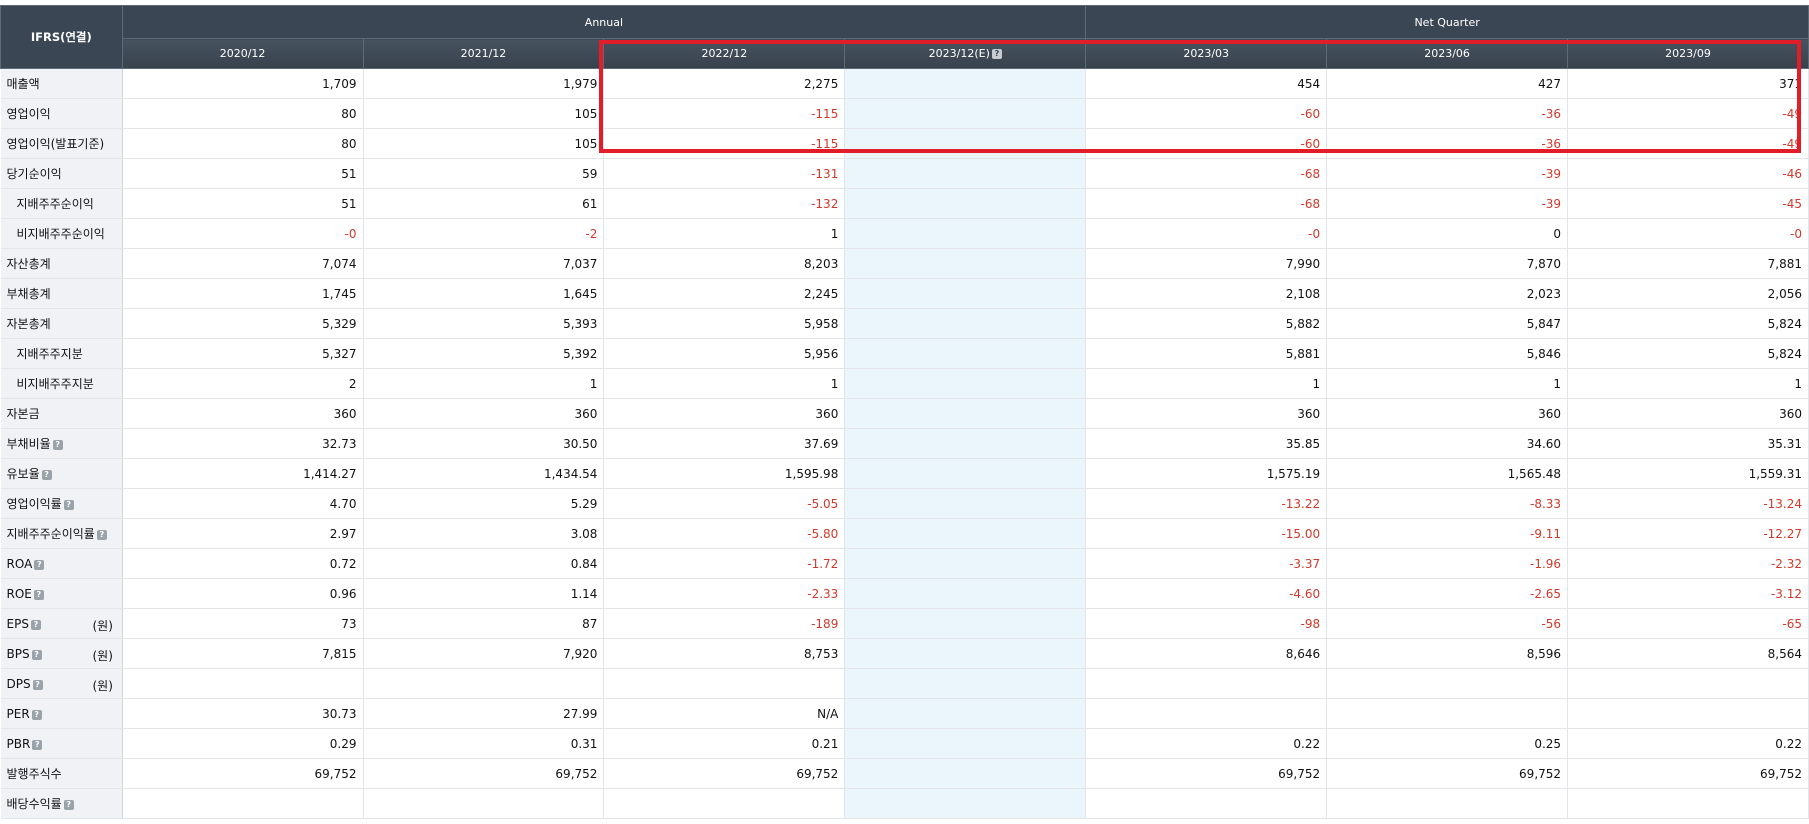 The height and width of the screenshot is (824, 1809). What do you see at coordinates (243, 623) in the screenshot?
I see `value-cell: 73` at bounding box center [243, 623].